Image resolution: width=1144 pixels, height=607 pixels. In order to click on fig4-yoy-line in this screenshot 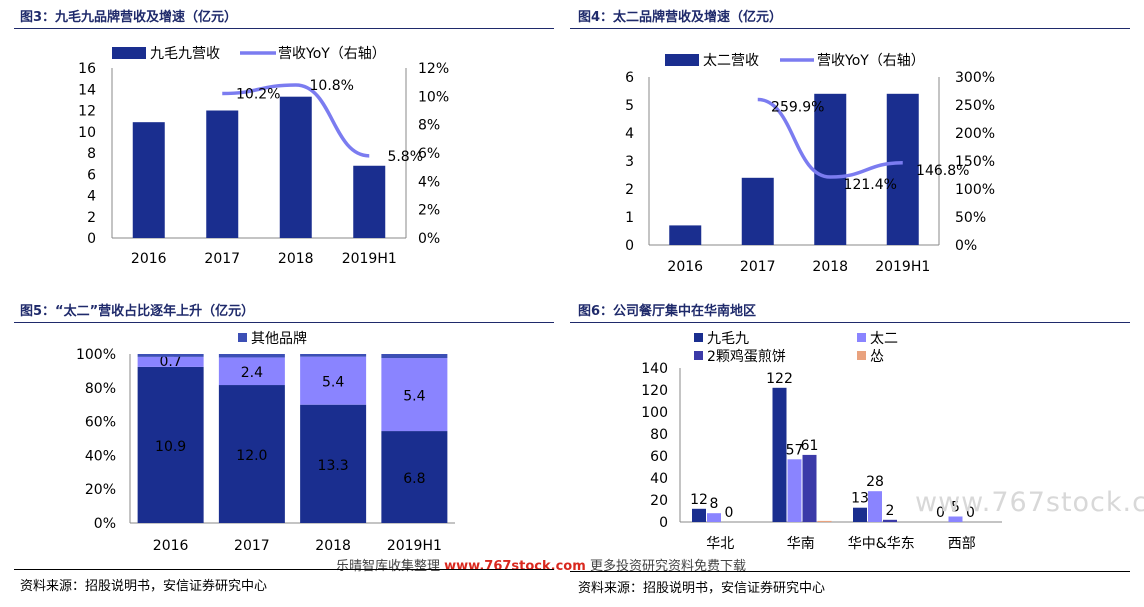, I will do `click(830, 138)`.